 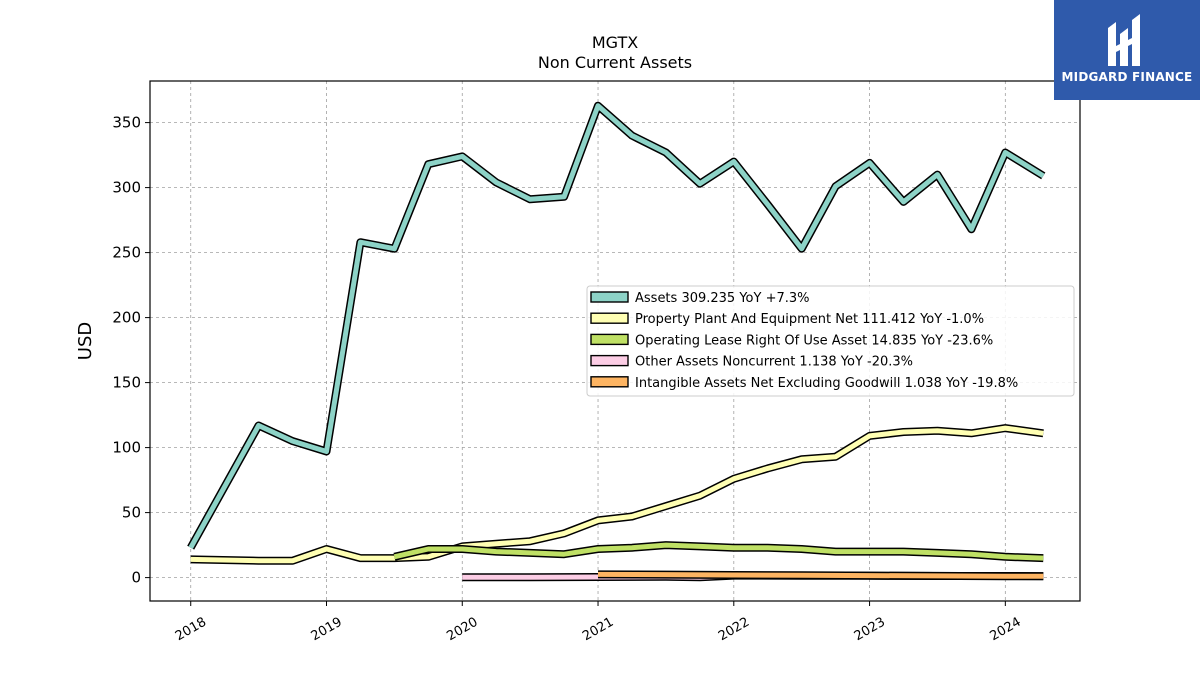 What do you see at coordinates (774, 362) in the screenshot?
I see `legend-label: Other Assets Noncurrent 1.138 YoY -20.3%` at bounding box center [774, 362].